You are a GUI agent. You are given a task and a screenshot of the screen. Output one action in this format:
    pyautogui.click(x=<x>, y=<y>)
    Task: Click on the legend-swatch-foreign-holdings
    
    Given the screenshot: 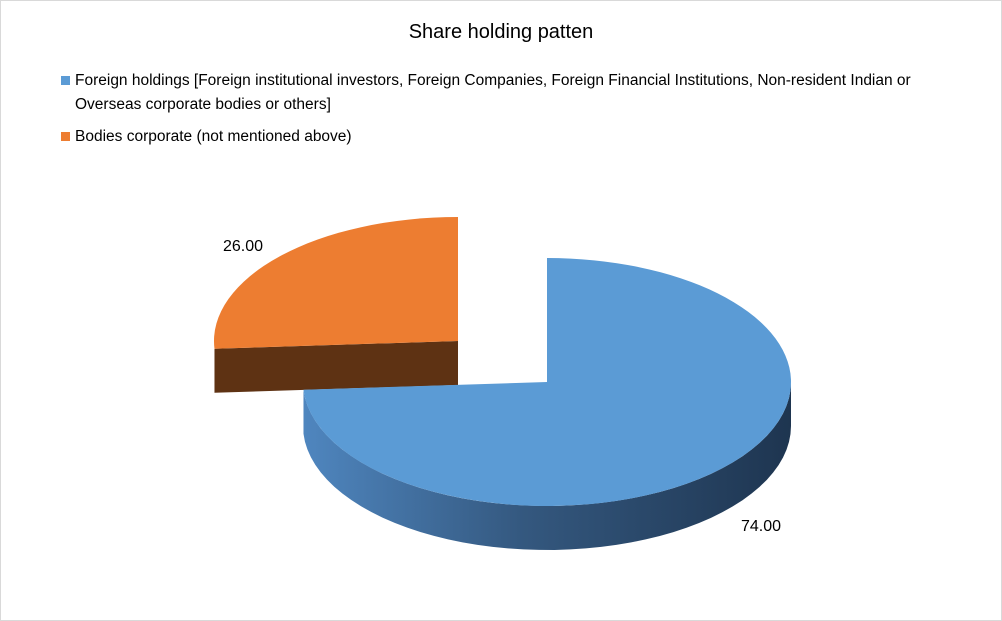 What is the action you would take?
    pyautogui.click(x=65, y=80)
    